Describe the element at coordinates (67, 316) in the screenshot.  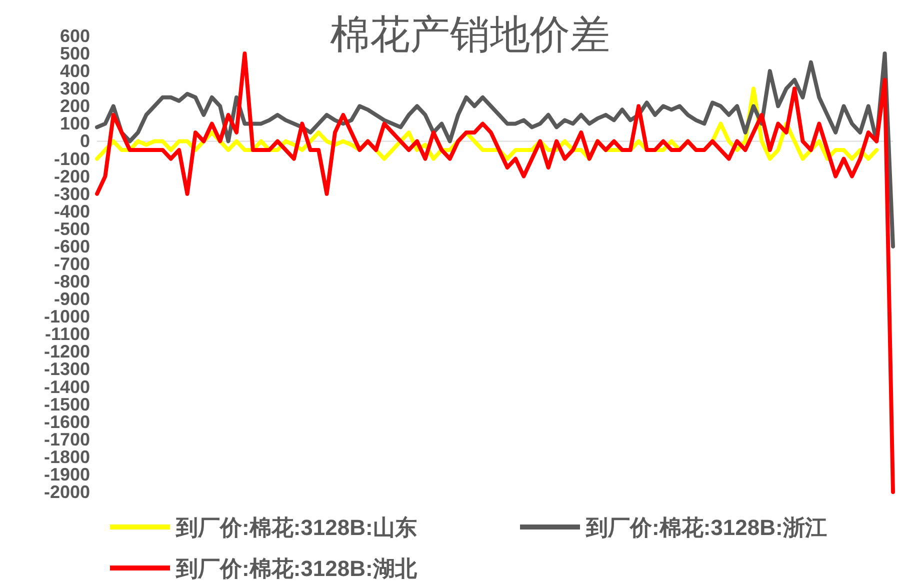
I see `y-tick-label: -1000` at that location.